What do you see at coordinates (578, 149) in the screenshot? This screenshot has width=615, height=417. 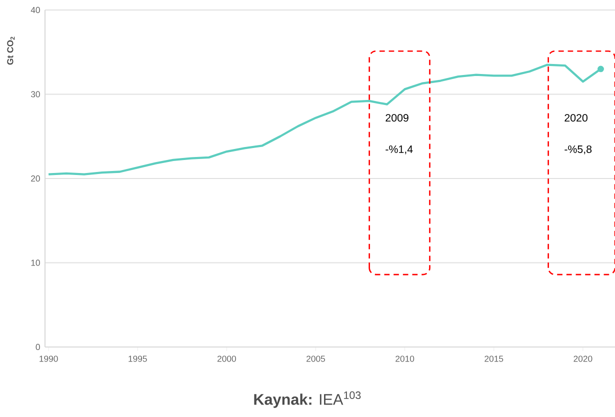 I see `annotation: -%5,8` at bounding box center [578, 149].